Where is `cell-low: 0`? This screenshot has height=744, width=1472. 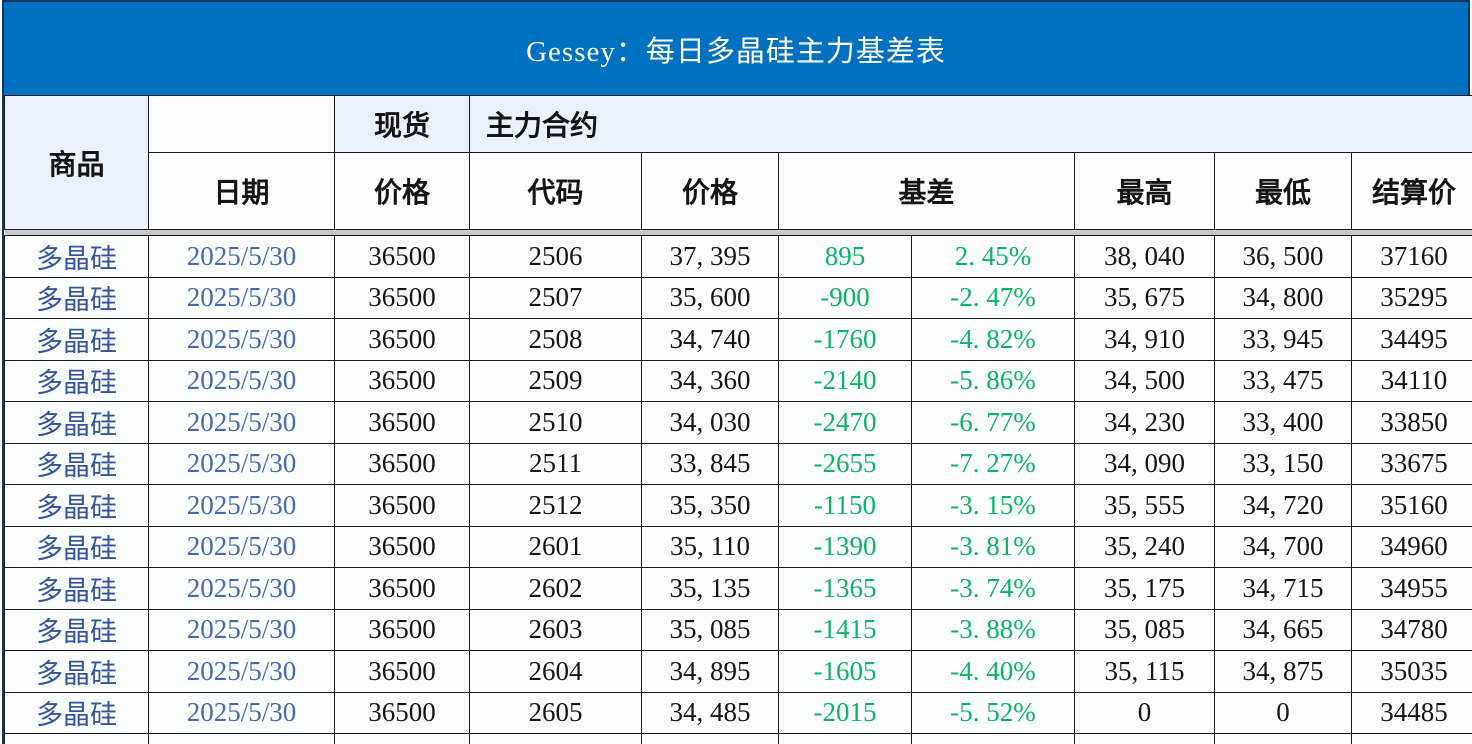
cell-low: 0 is located at coordinates (1283, 712).